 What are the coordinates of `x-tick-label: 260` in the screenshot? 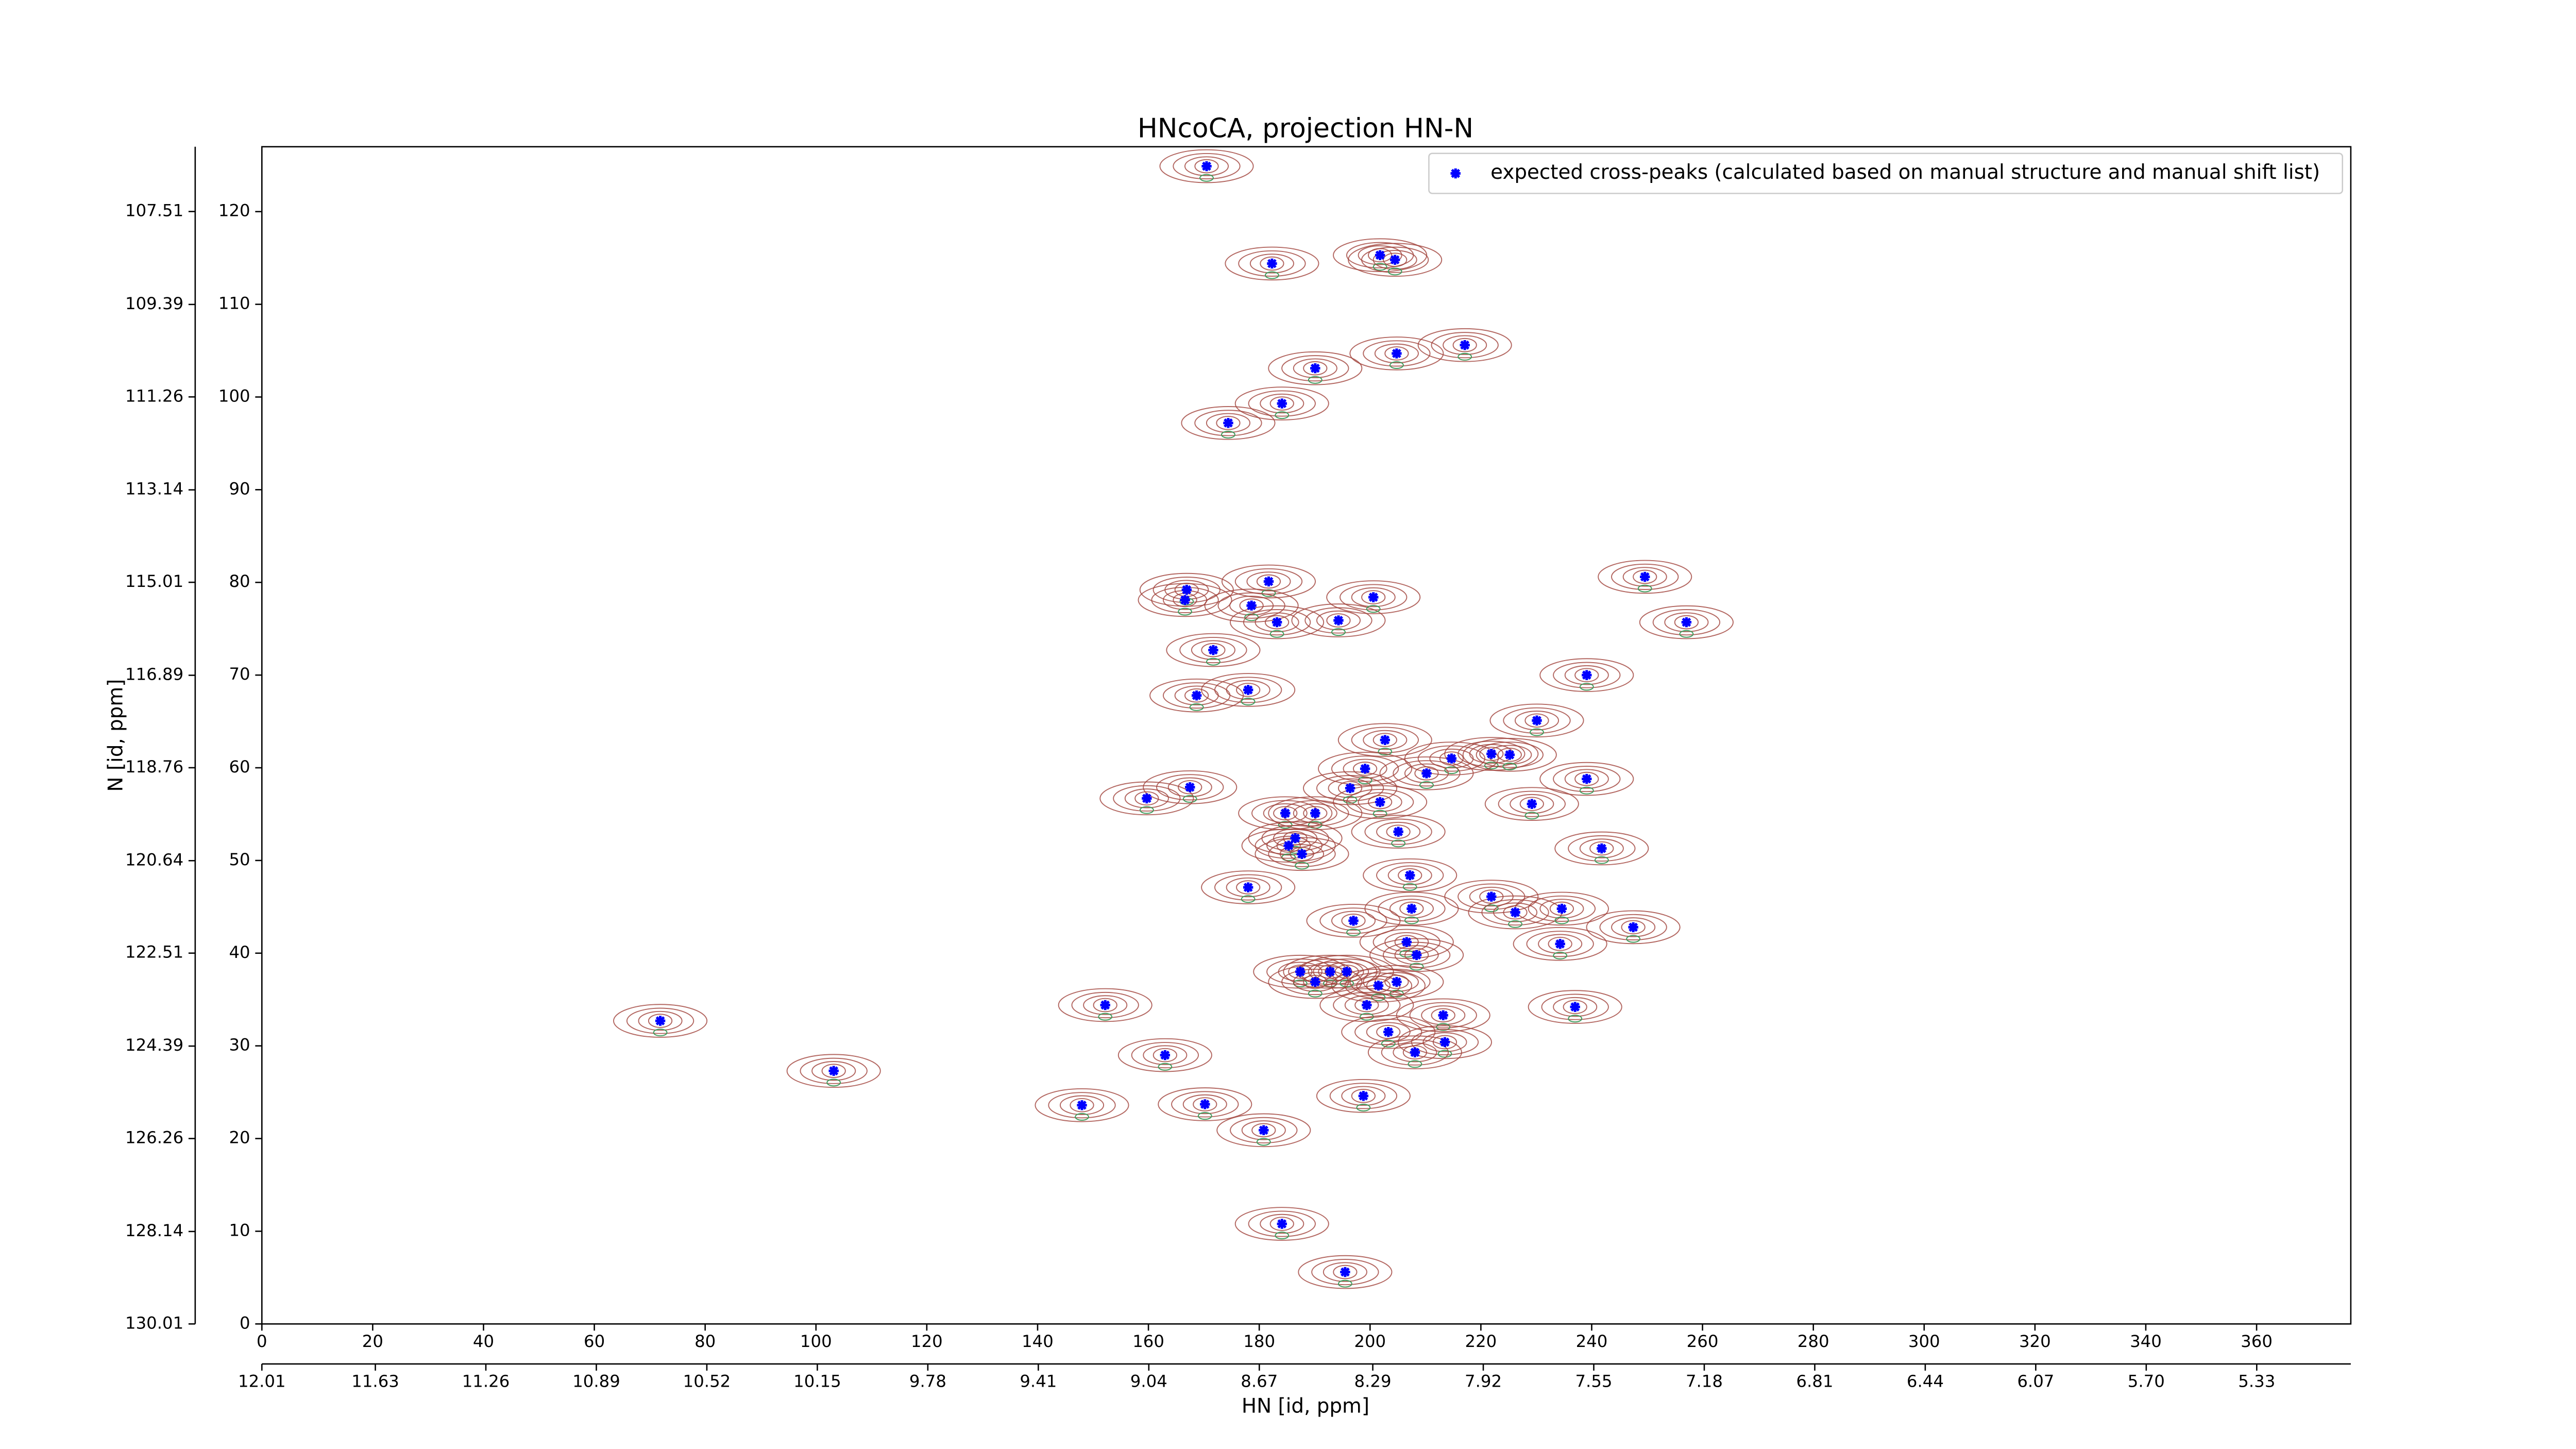 It's located at (1703, 1341).